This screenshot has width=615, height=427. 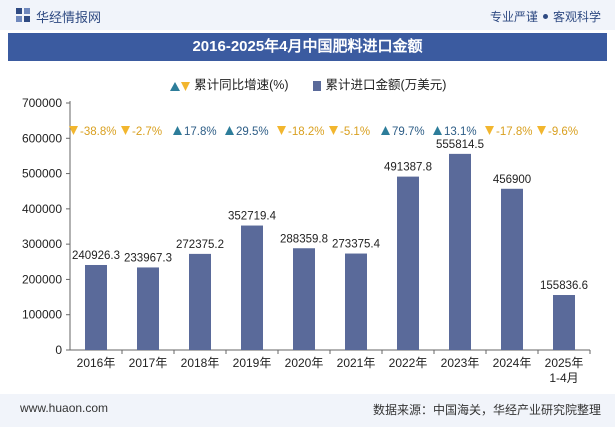 I want to click on growth-label: 79.7%, so click(x=408, y=132).